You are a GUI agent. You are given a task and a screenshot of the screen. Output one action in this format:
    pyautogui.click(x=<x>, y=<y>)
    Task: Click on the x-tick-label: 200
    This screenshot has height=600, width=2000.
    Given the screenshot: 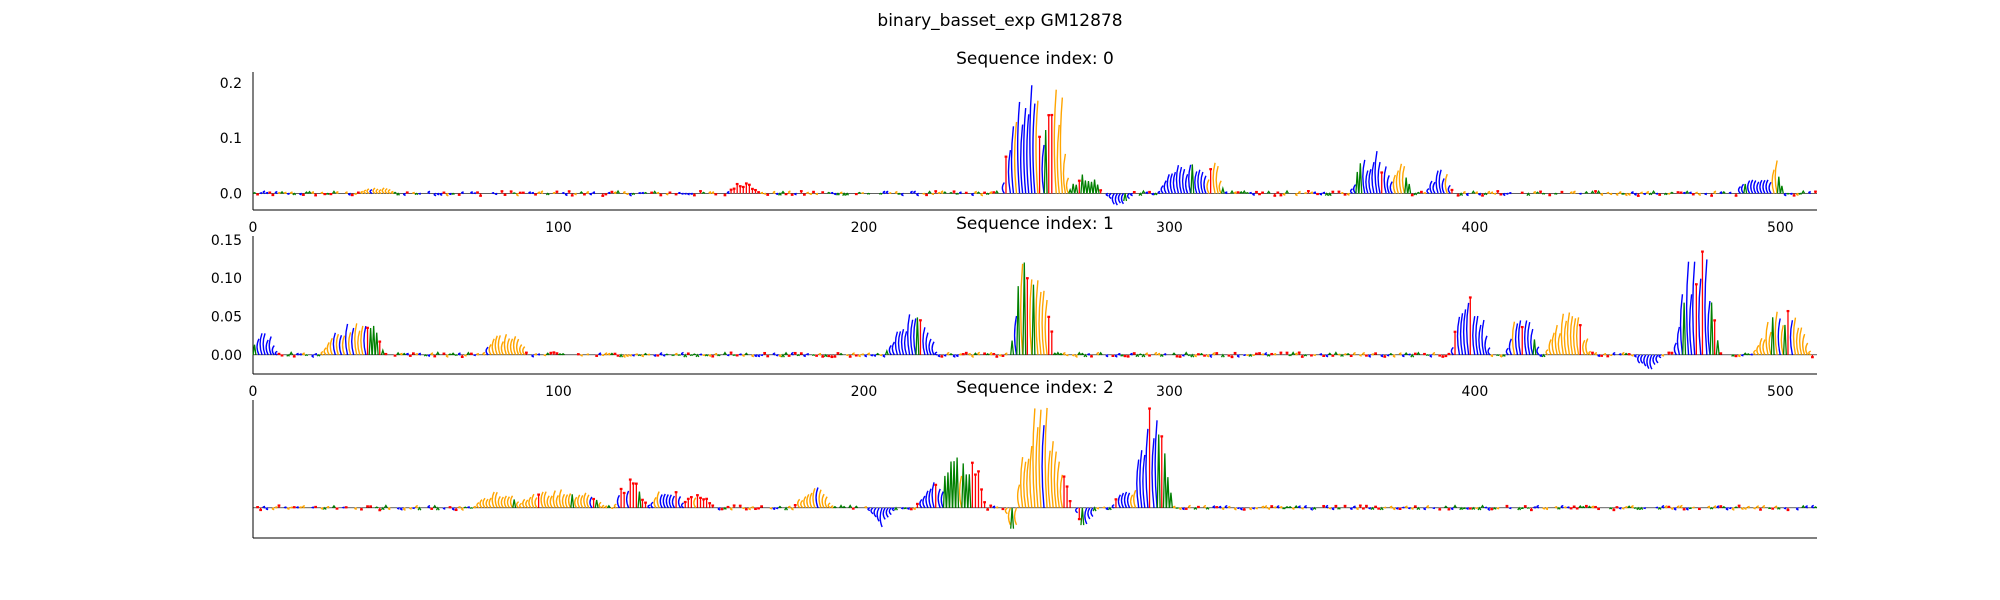 What is the action you would take?
    pyautogui.click(x=864, y=228)
    